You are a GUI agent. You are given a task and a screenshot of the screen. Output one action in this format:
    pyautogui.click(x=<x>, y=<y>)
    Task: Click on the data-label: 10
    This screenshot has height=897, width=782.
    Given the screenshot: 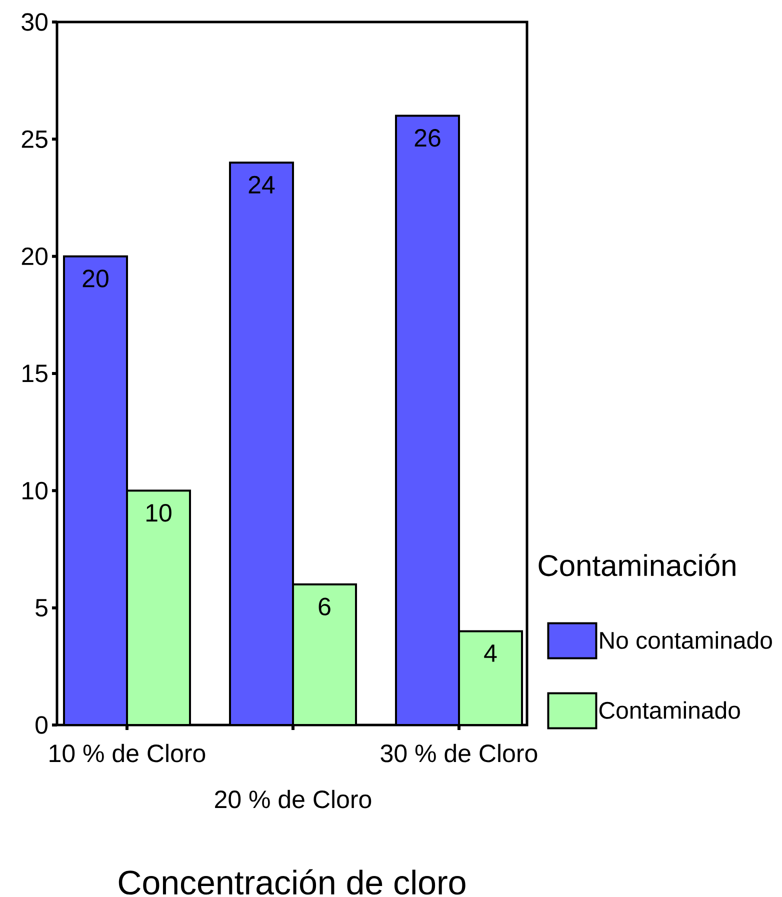 What is the action you would take?
    pyautogui.click(x=159, y=513)
    